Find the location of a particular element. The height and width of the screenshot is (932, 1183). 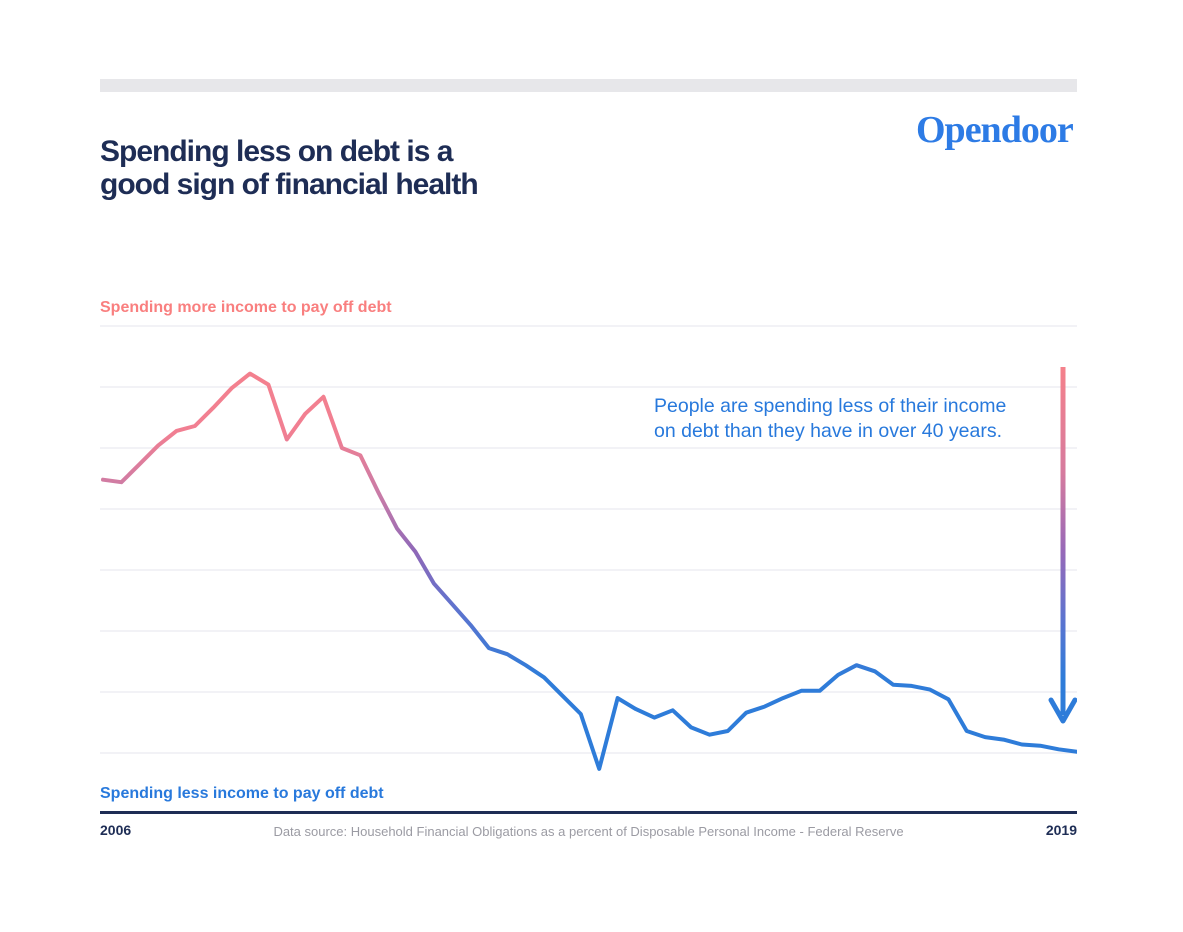

opendoor-logo: Opendoor is located at coordinates (995, 130).